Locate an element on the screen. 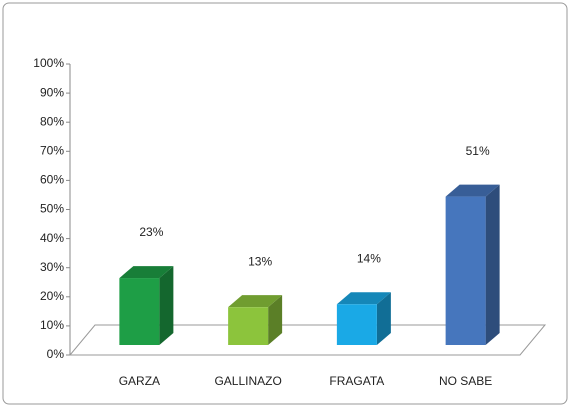  y-tick-label: 30% is located at coordinates (52, 267).